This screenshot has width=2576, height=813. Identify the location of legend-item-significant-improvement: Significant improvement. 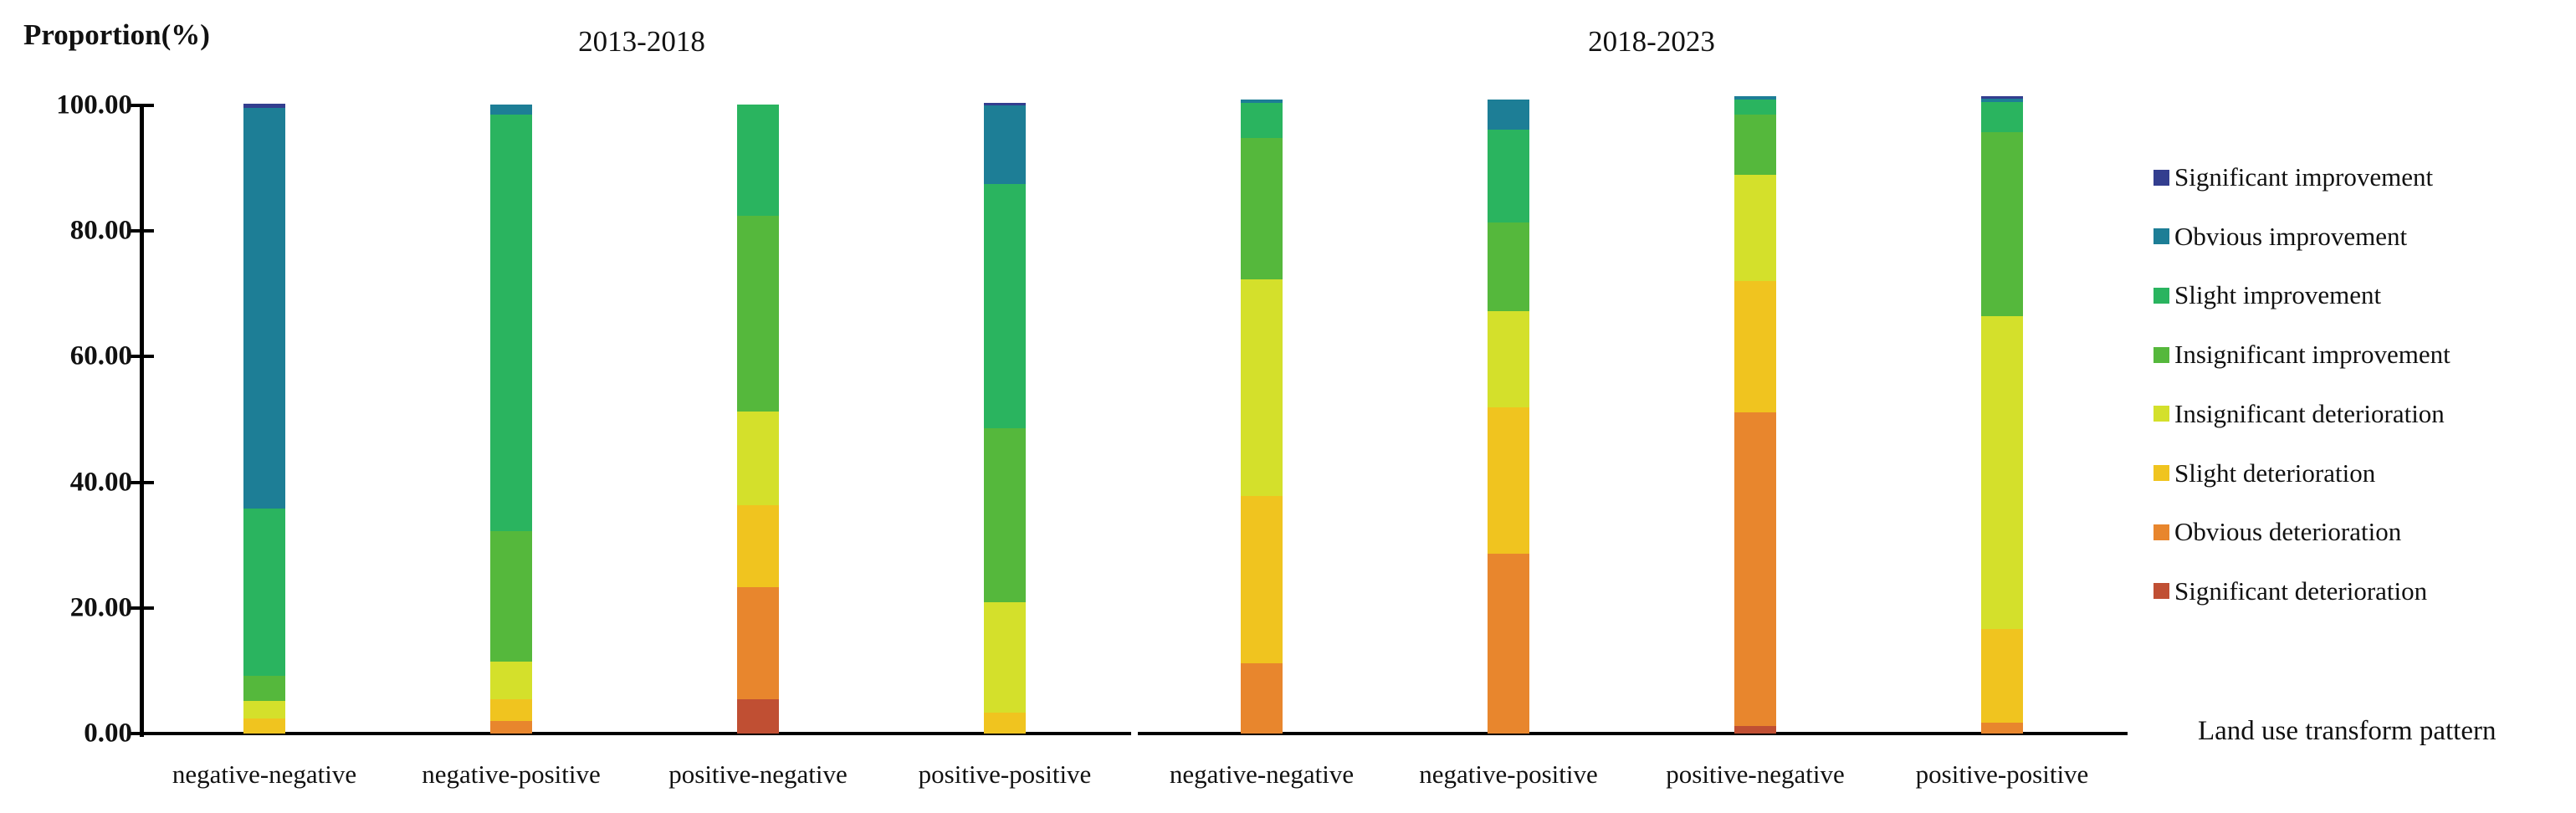
(2293, 177).